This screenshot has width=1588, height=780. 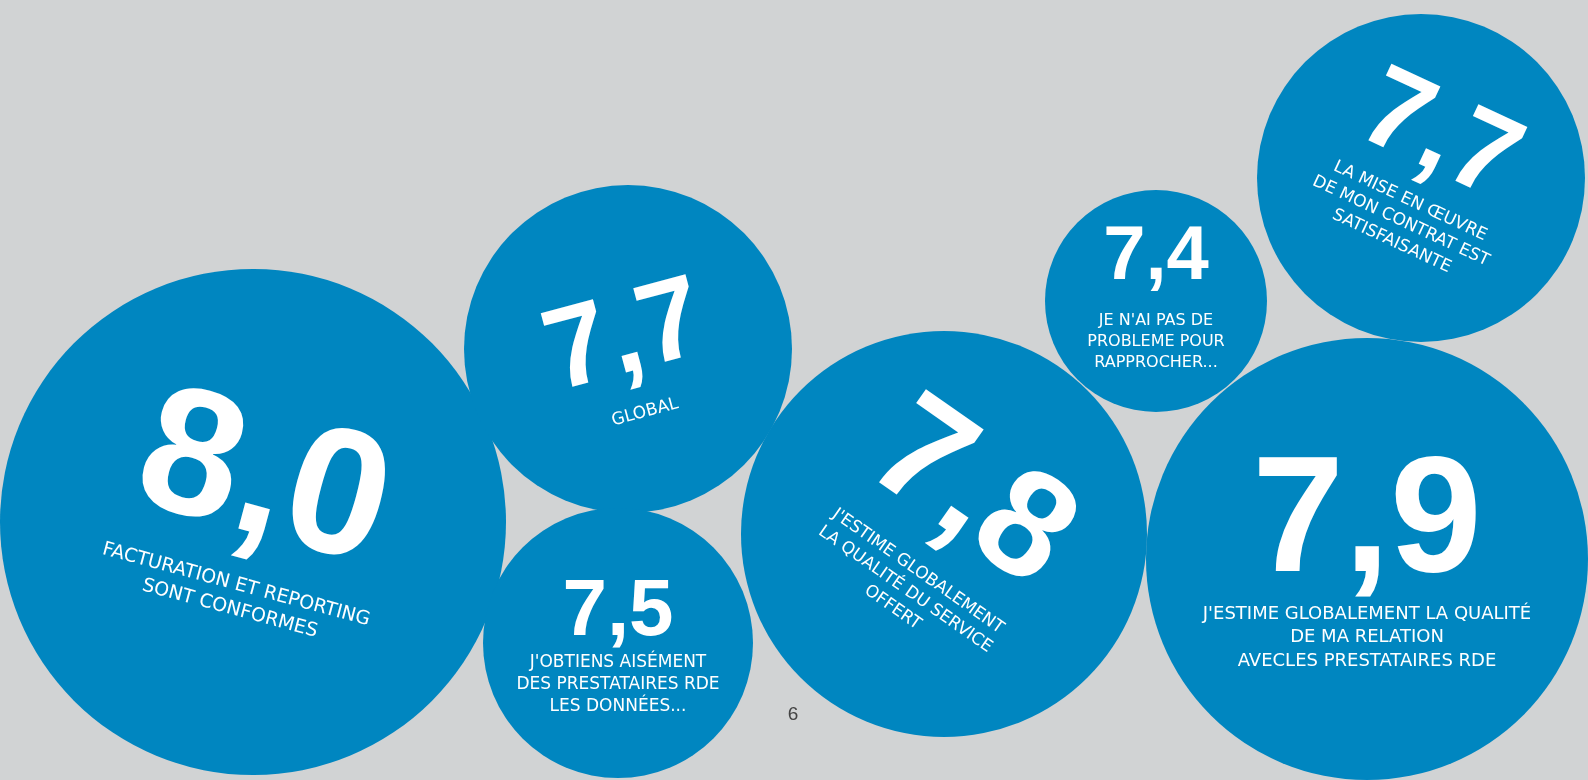 I want to click on data-label: 7,4, so click(x=1156, y=252).